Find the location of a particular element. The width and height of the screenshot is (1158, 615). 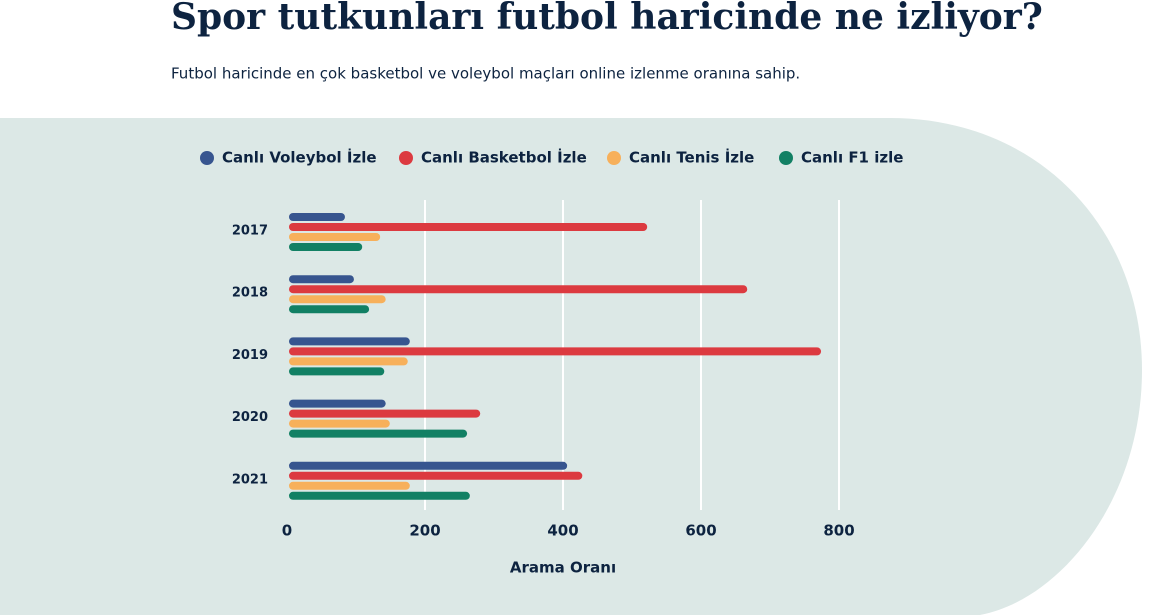

legend-label: Canlı Basketbol İzle is located at coordinates (504, 157).